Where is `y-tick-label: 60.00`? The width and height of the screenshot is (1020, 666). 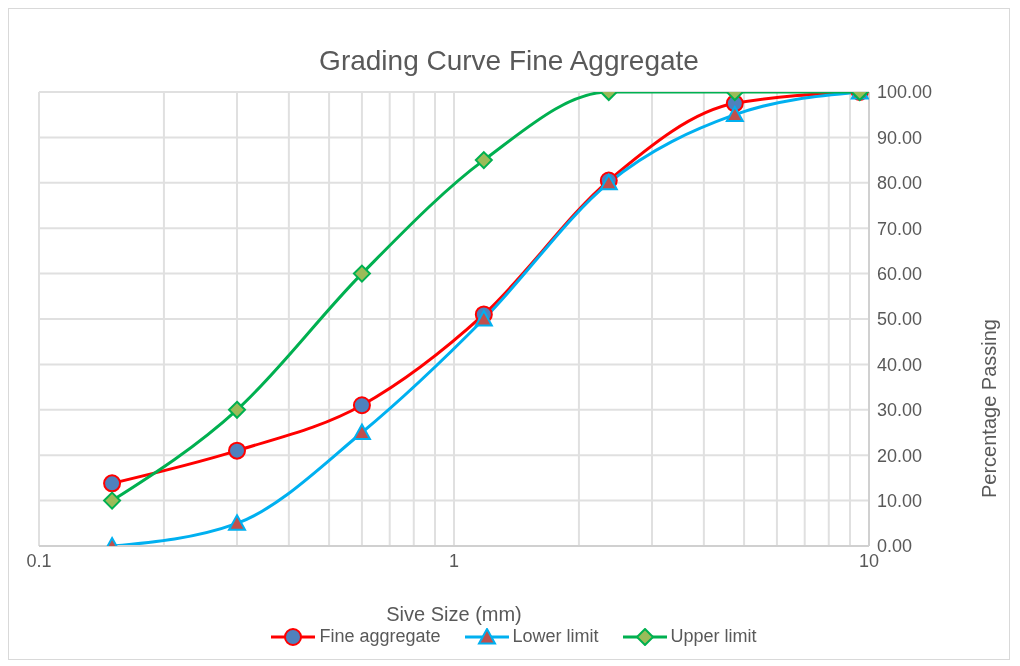 y-tick-label: 60.00 is located at coordinates (900, 273).